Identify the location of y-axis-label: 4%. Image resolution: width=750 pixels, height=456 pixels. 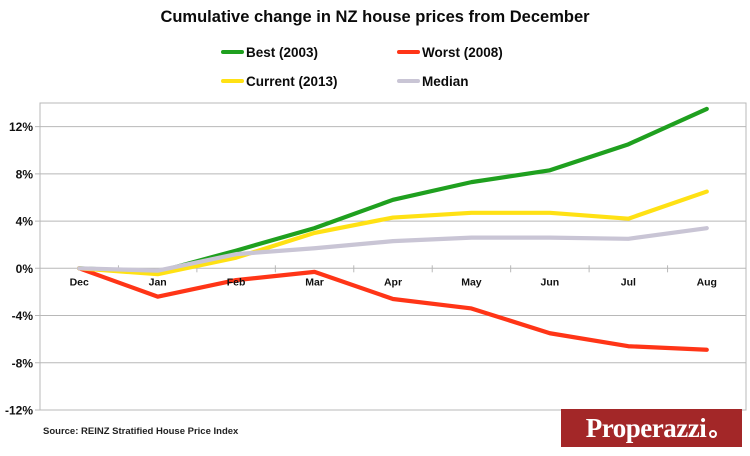
(25, 222).